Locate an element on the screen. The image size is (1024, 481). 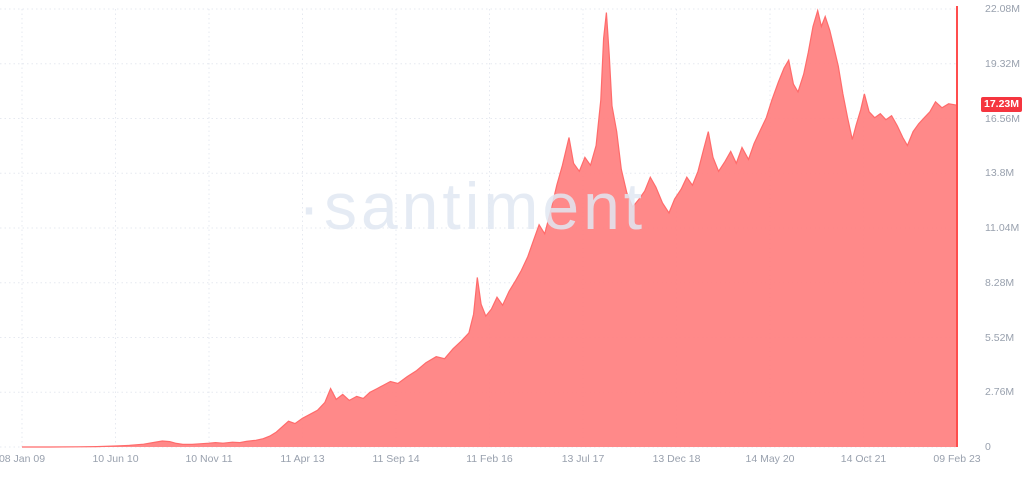
x-tick-label: 09 Feb 23 is located at coordinates (957, 459).